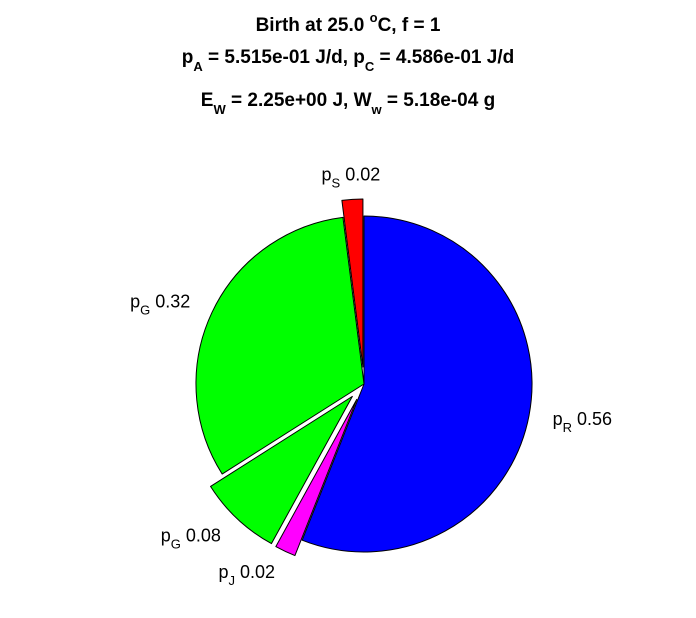 The image size is (696, 618). What do you see at coordinates (348, 103) in the screenshot?
I see `title-line-3: EW = 2.25e+00 J, Ww = 5.18e-04 g` at bounding box center [348, 103].